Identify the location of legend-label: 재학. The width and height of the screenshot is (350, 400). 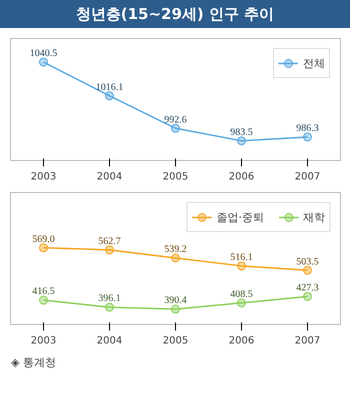
(314, 217).